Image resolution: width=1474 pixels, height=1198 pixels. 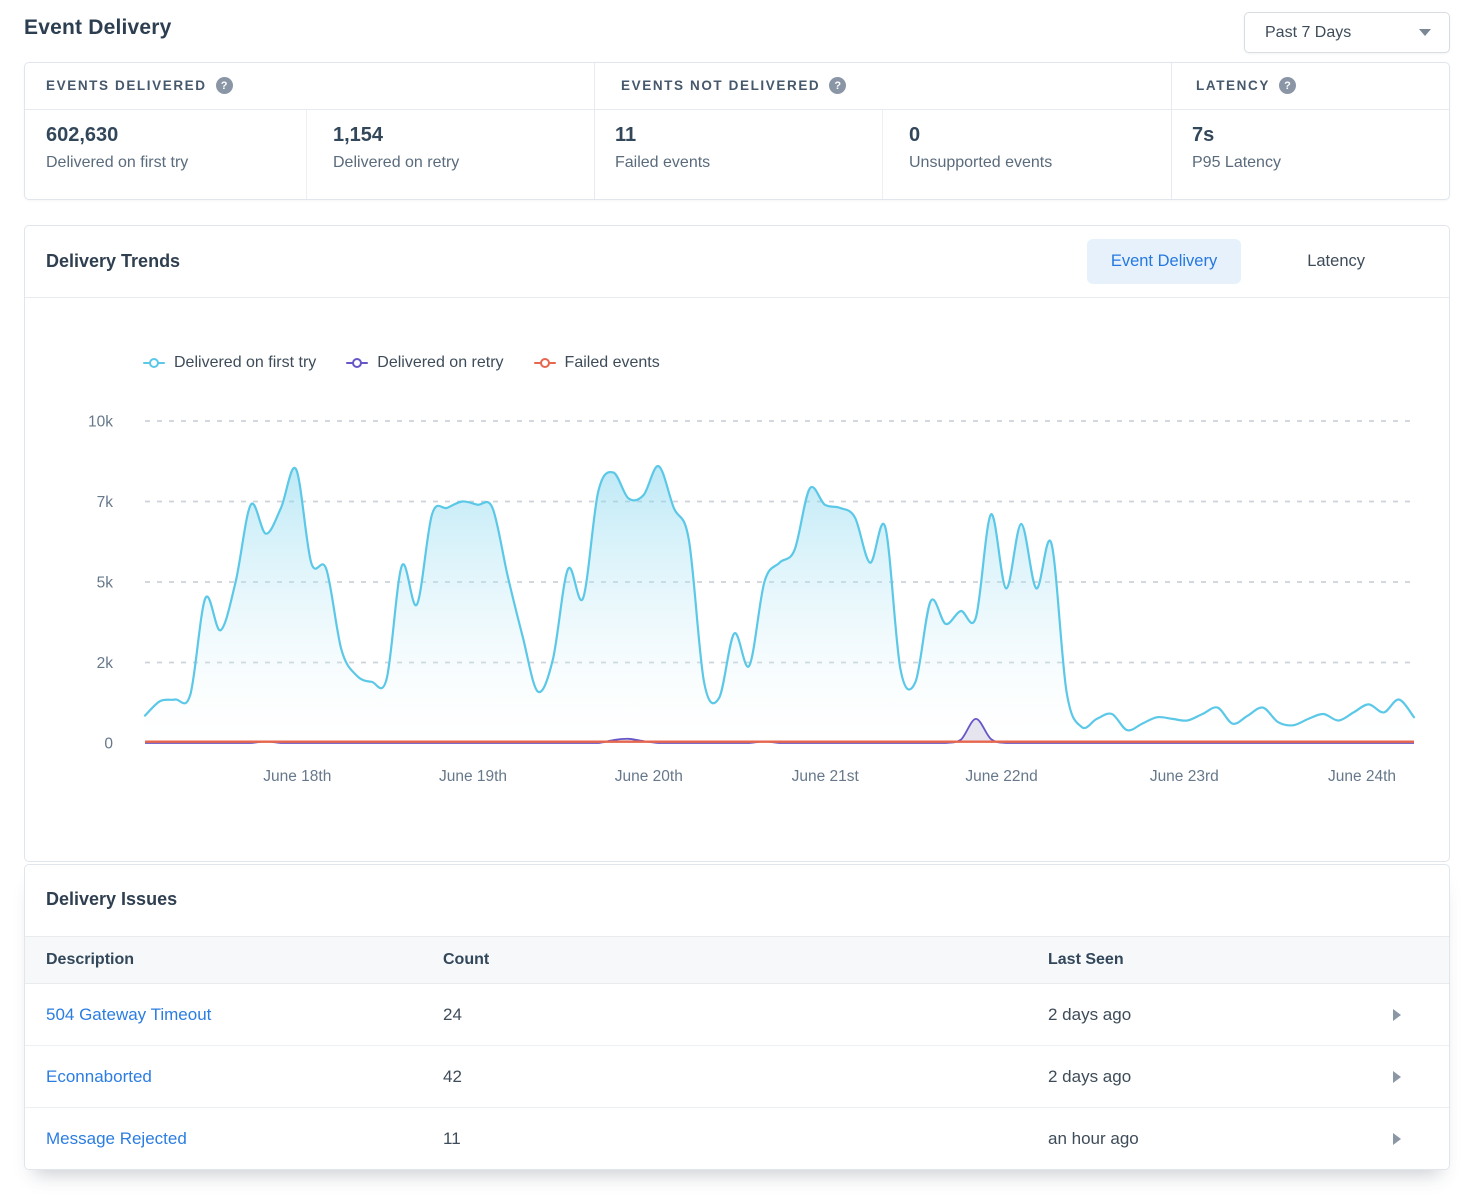 I want to click on events-delivered-heading: EVENTS DELIVERED ?, so click(x=139, y=85).